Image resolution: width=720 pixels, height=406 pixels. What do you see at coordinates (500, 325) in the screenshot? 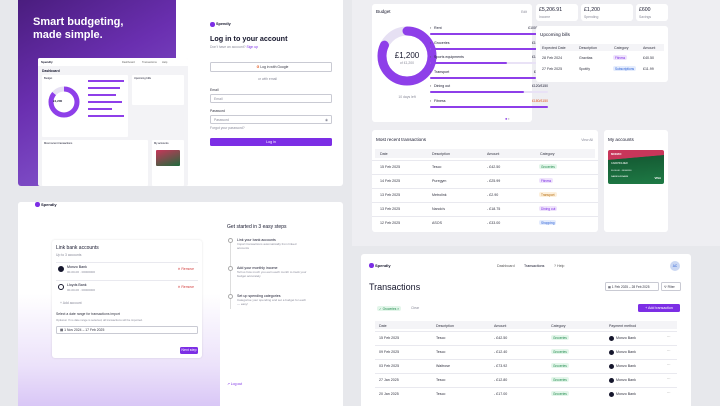
I see `tx-header-amount: Amount` at bounding box center [500, 325].